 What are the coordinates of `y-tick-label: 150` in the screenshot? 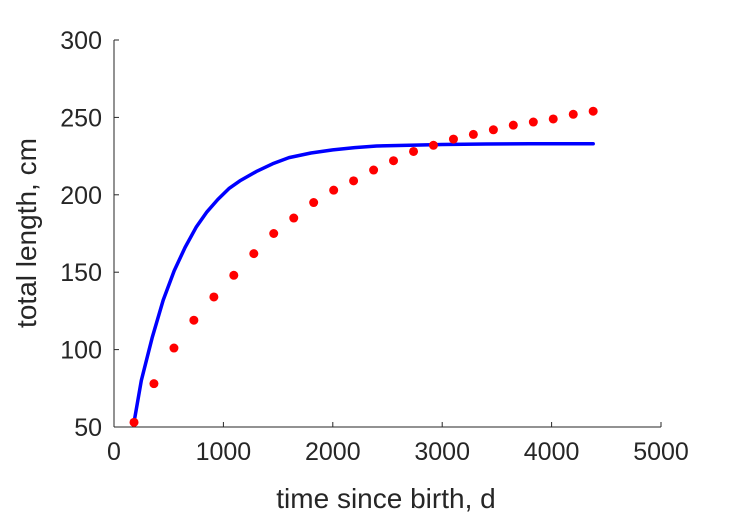 It's located at (81, 273).